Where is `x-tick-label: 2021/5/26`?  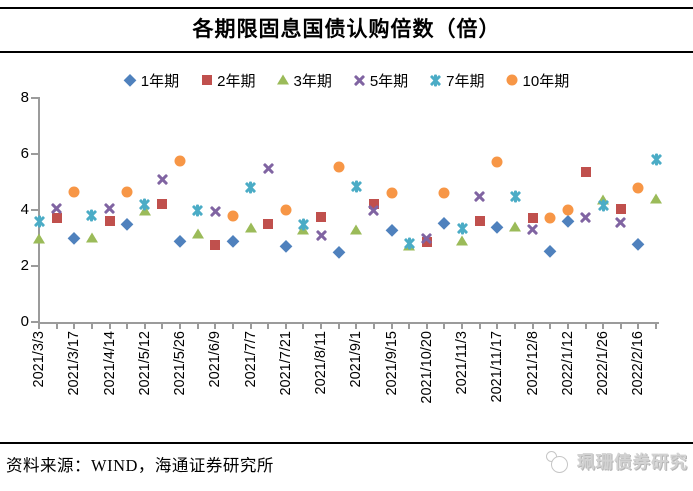
x-tick-label: 2021/5/26 is located at coordinates (180, 363).